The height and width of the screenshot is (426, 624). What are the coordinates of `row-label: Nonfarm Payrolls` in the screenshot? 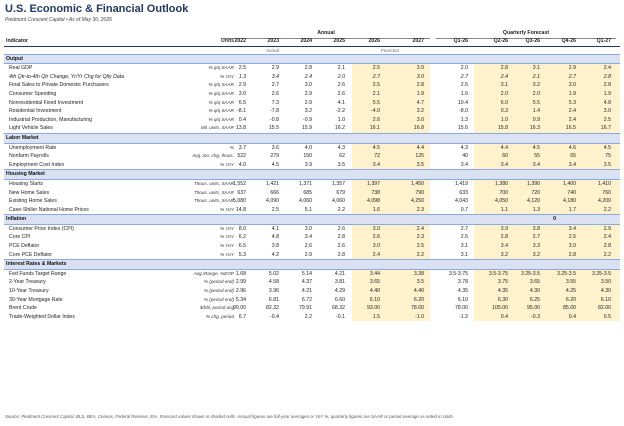 It's located at (29, 156).